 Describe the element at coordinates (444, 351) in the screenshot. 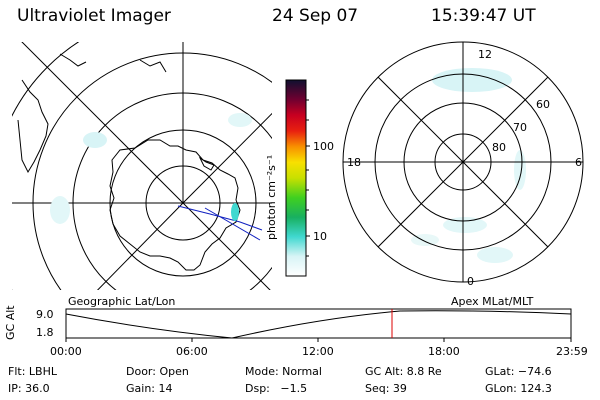

I see `timeline-xtick: 18:00` at that location.